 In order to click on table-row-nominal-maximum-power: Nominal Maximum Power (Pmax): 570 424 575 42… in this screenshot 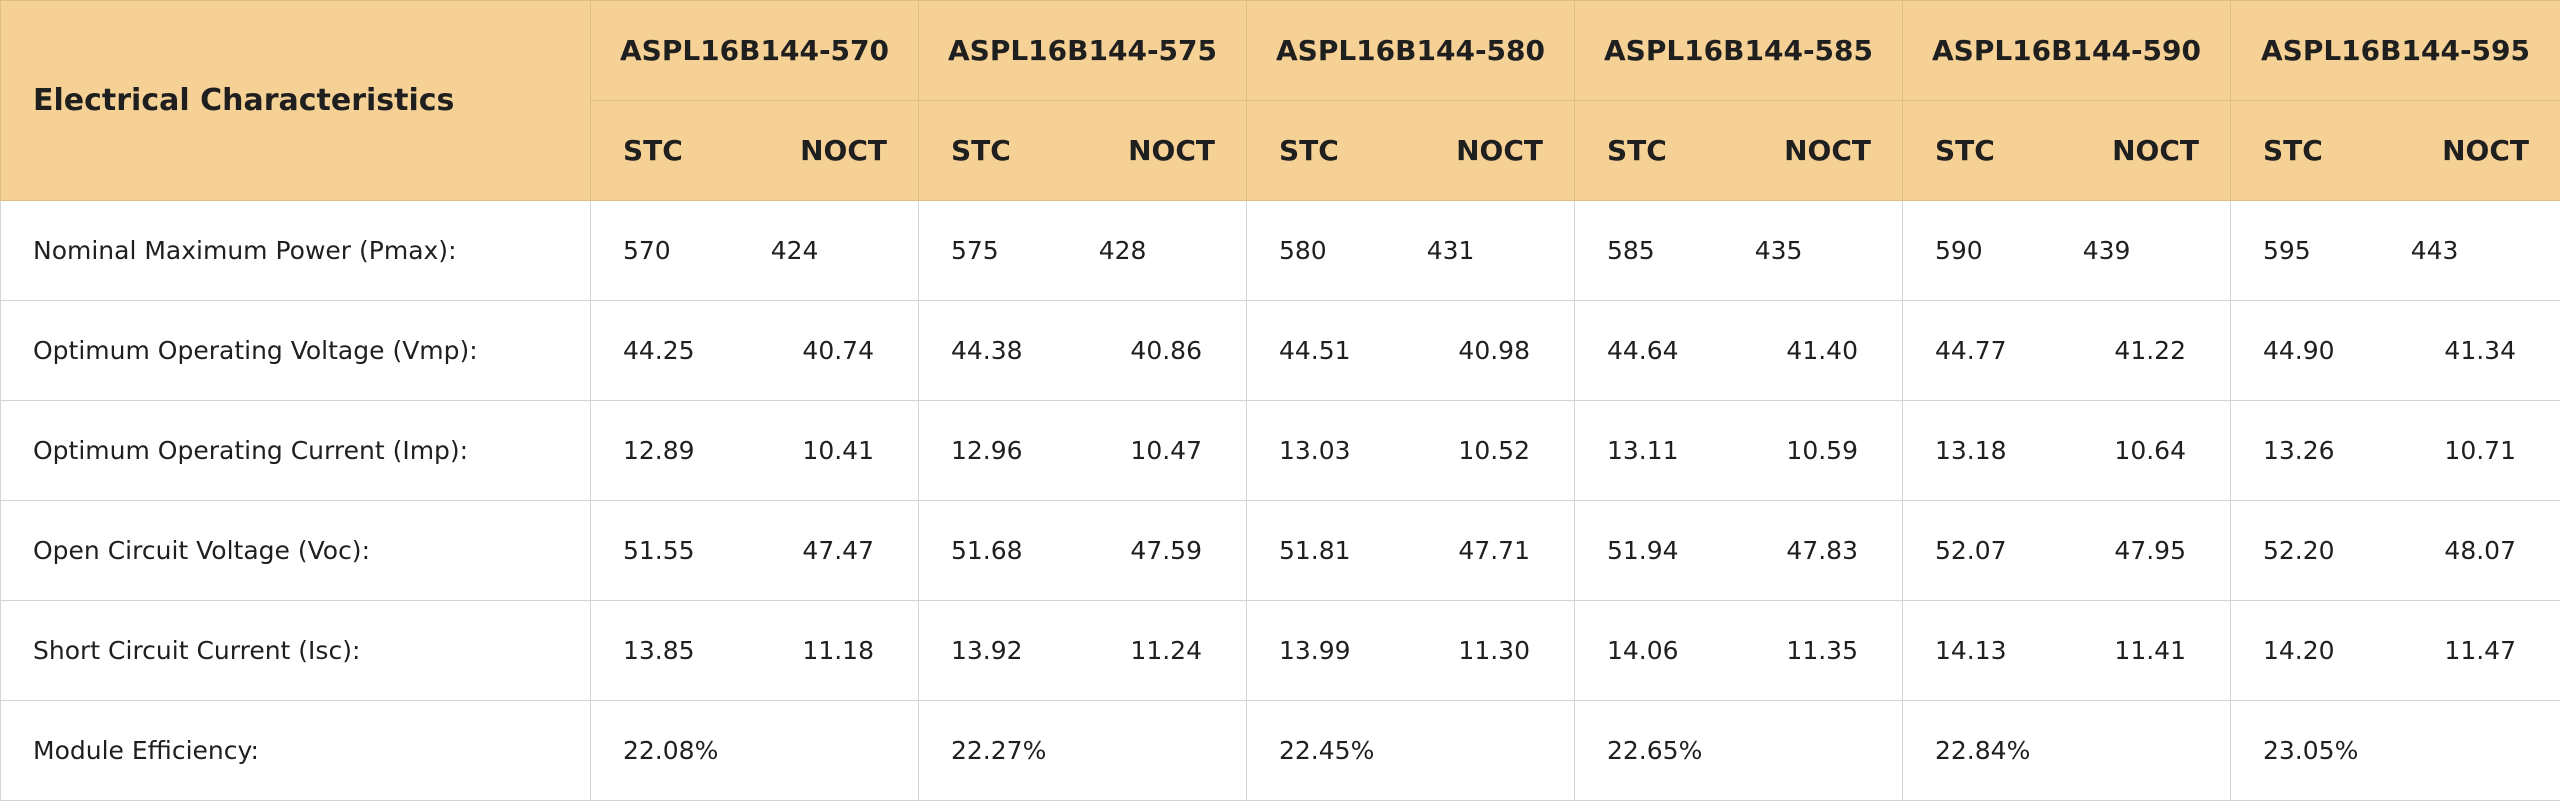, I will do `click(1280, 250)`.